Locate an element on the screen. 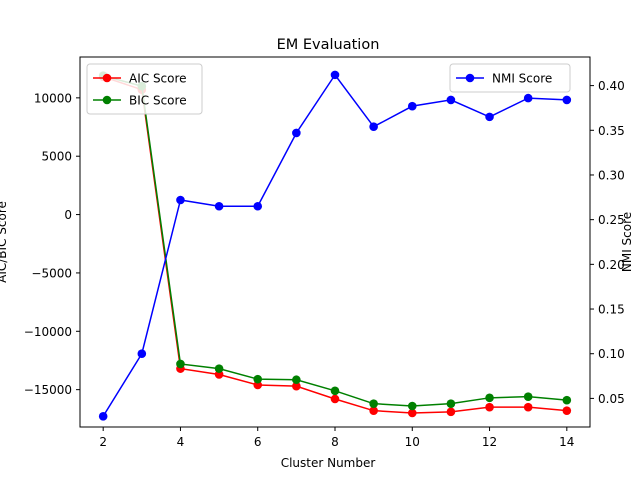 Image resolution: width=640 pixels, height=484 pixels. y-right-tick-label: 0.10 is located at coordinates (611, 354).